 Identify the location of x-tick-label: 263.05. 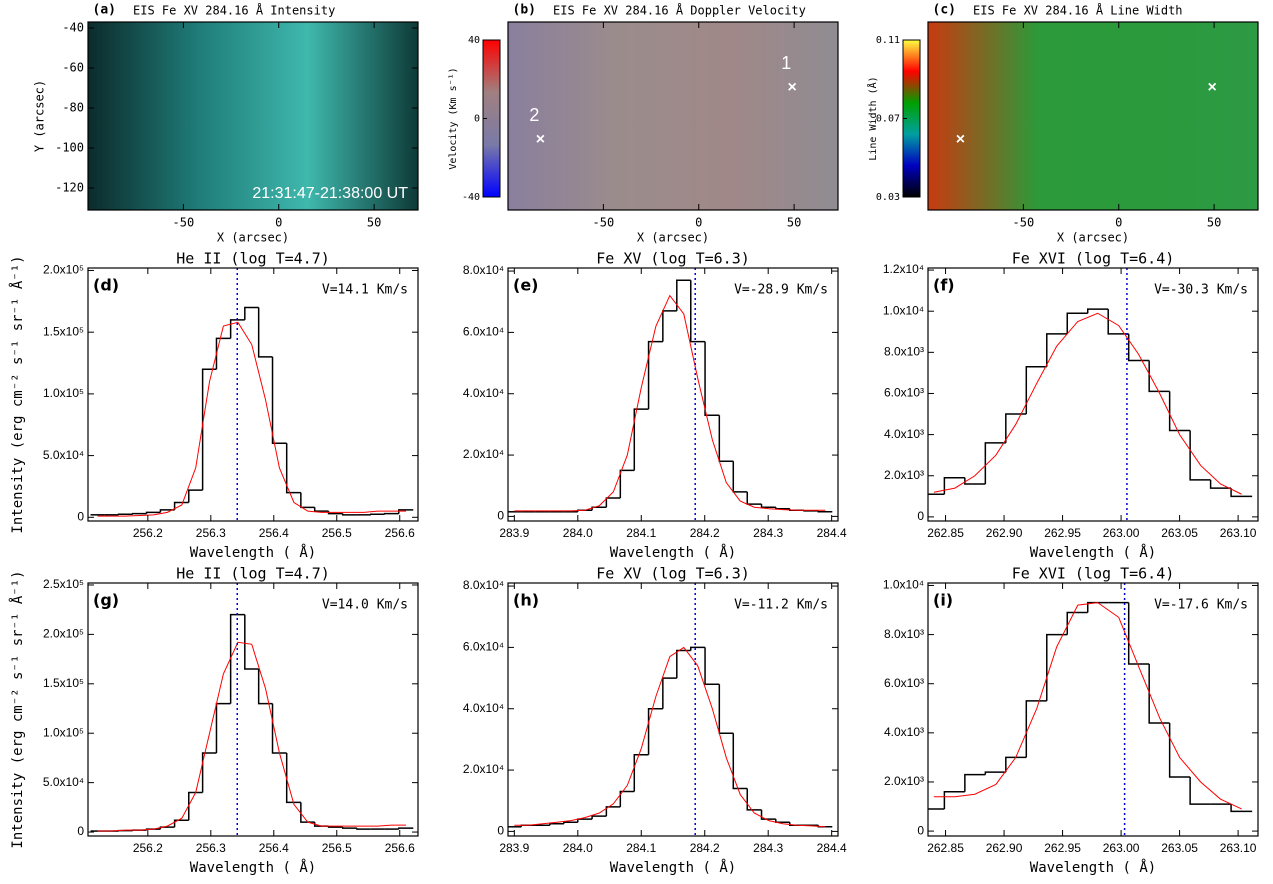
(1179, 533).